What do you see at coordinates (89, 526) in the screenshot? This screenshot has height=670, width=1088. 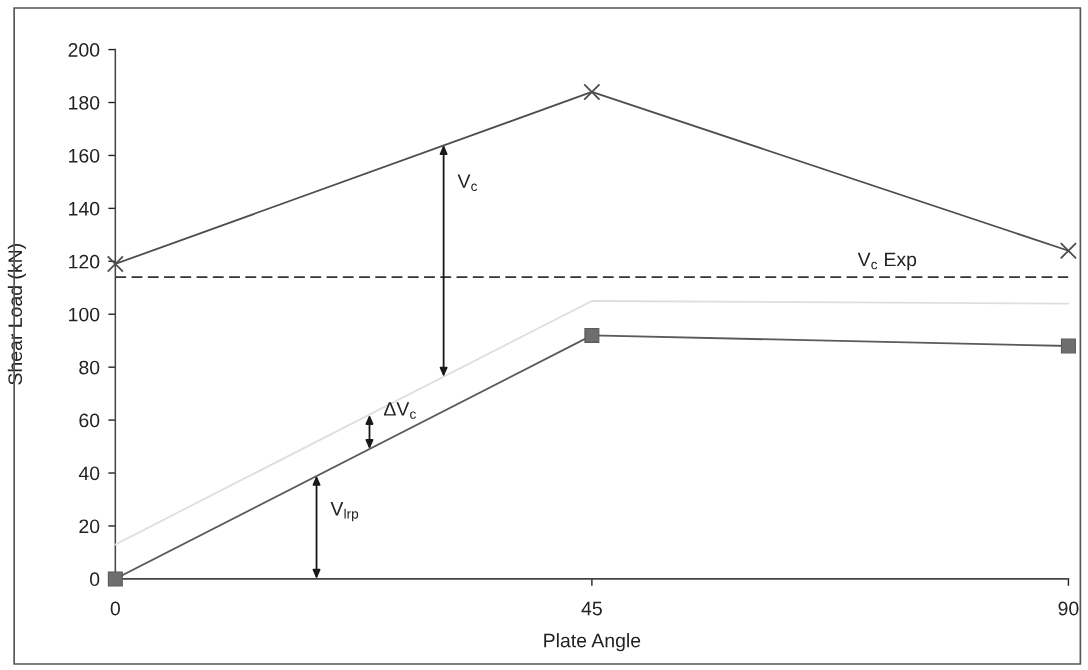 I see `y-tick-label: 20` at bounding box center [89, 526].